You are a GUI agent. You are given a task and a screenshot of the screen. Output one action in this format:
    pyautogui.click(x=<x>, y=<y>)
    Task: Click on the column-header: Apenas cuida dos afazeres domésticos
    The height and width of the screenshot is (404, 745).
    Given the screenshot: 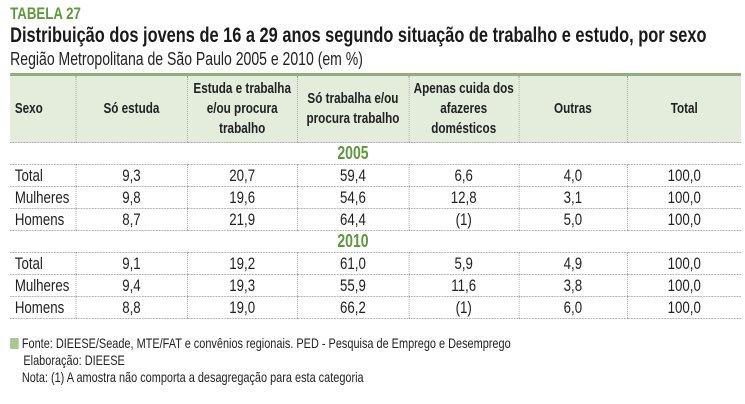 What is the action you would take?
    pyautogui.click(x=463, y=108)
    